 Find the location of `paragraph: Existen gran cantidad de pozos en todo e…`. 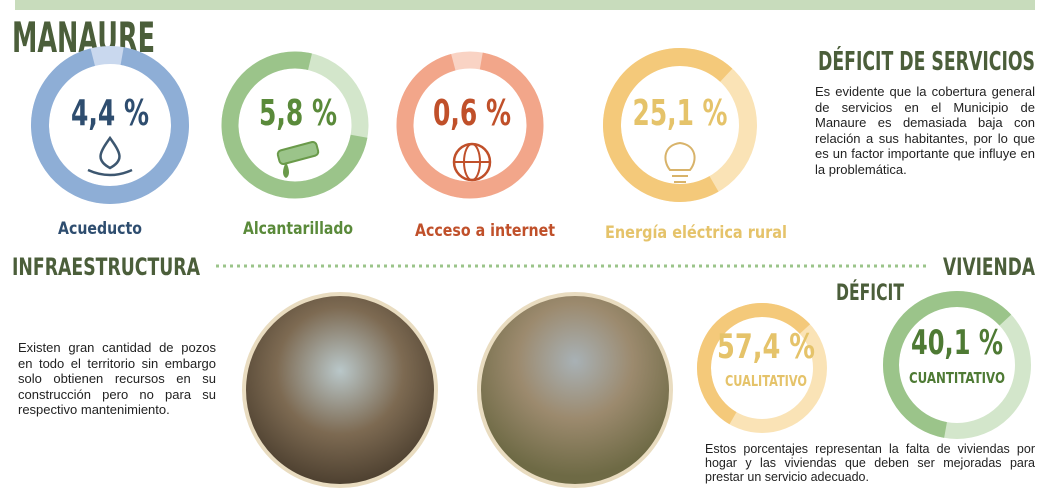

paragraph: Existen gran cantidad de pozos en todo e… is located at coordinates (117, 378).